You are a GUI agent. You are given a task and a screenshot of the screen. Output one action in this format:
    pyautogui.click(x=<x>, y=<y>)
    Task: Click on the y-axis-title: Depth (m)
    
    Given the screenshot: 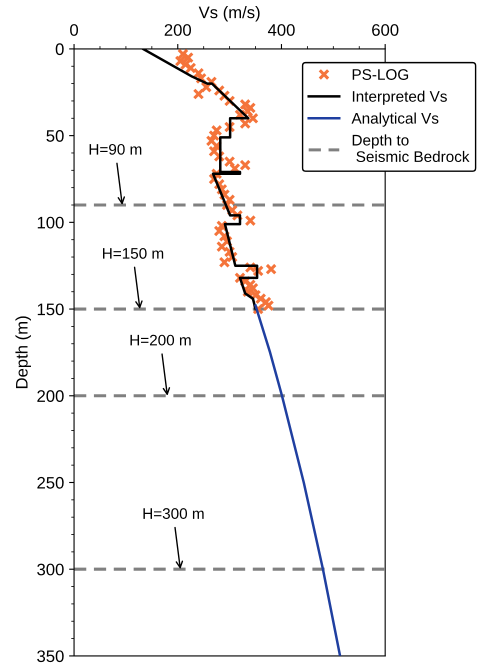 What is the action you would take?
    pyautogui.click(x=23, y=352)
    